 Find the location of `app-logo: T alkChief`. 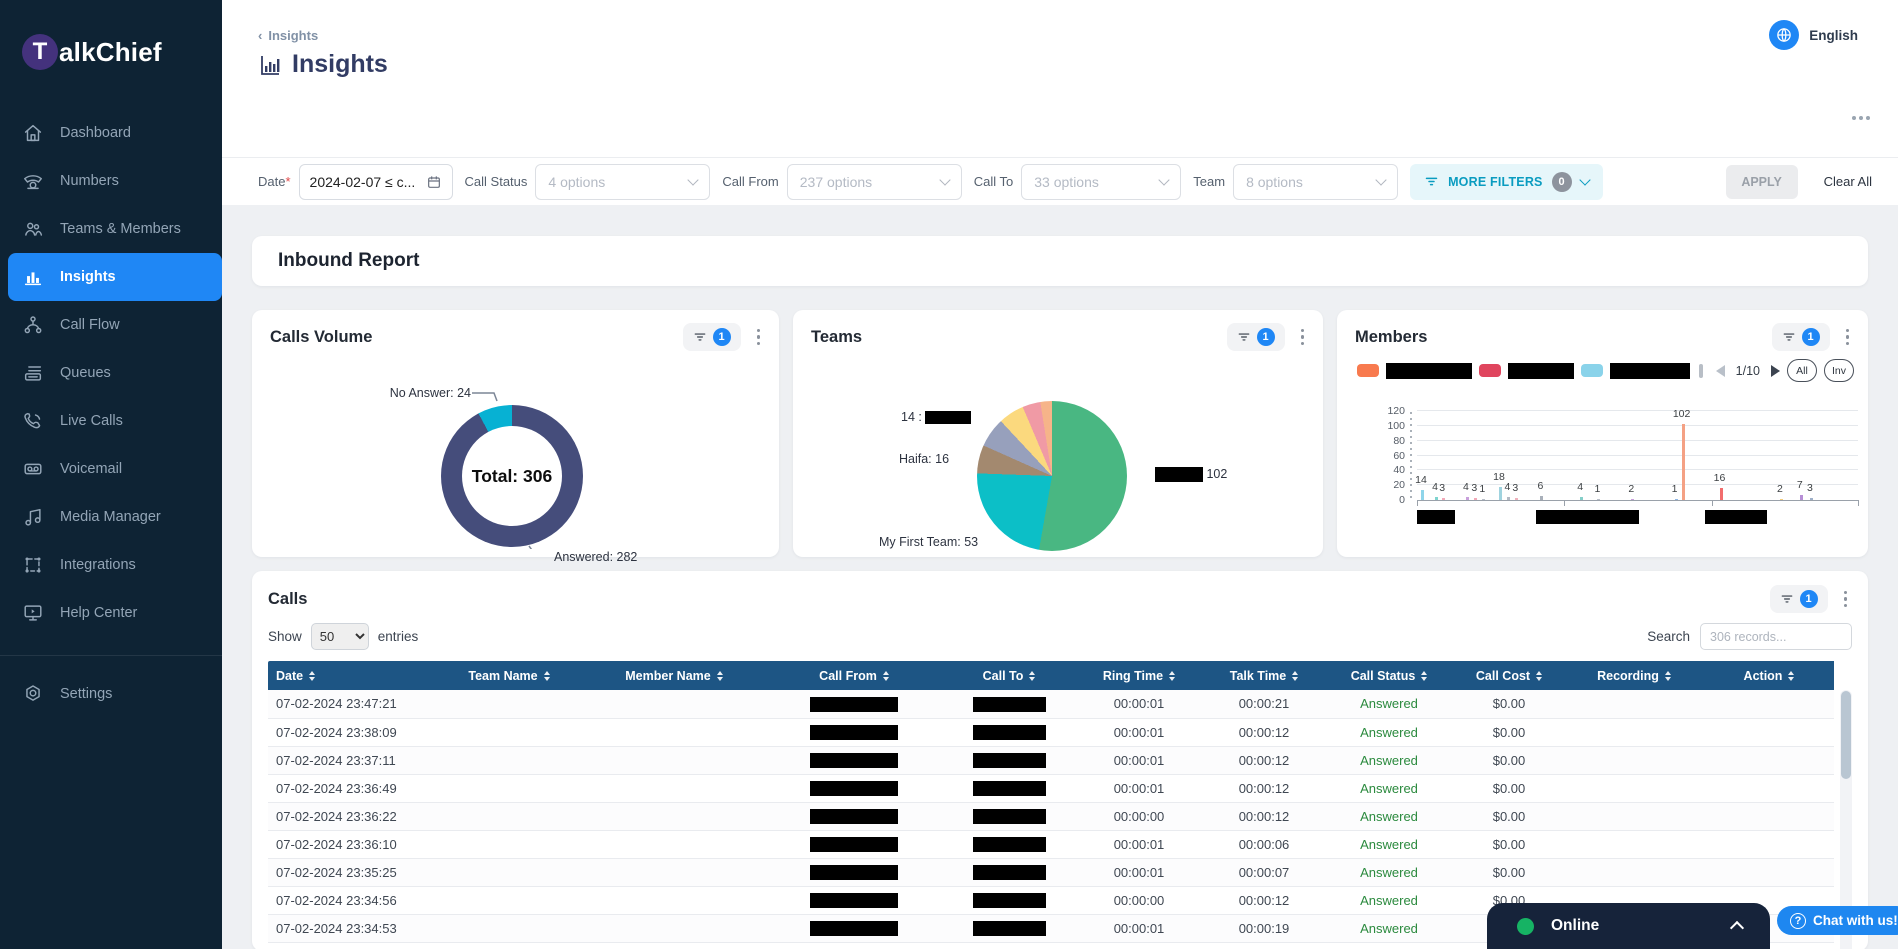

app-logo: T alkChief is located at coordinates (111, 35).